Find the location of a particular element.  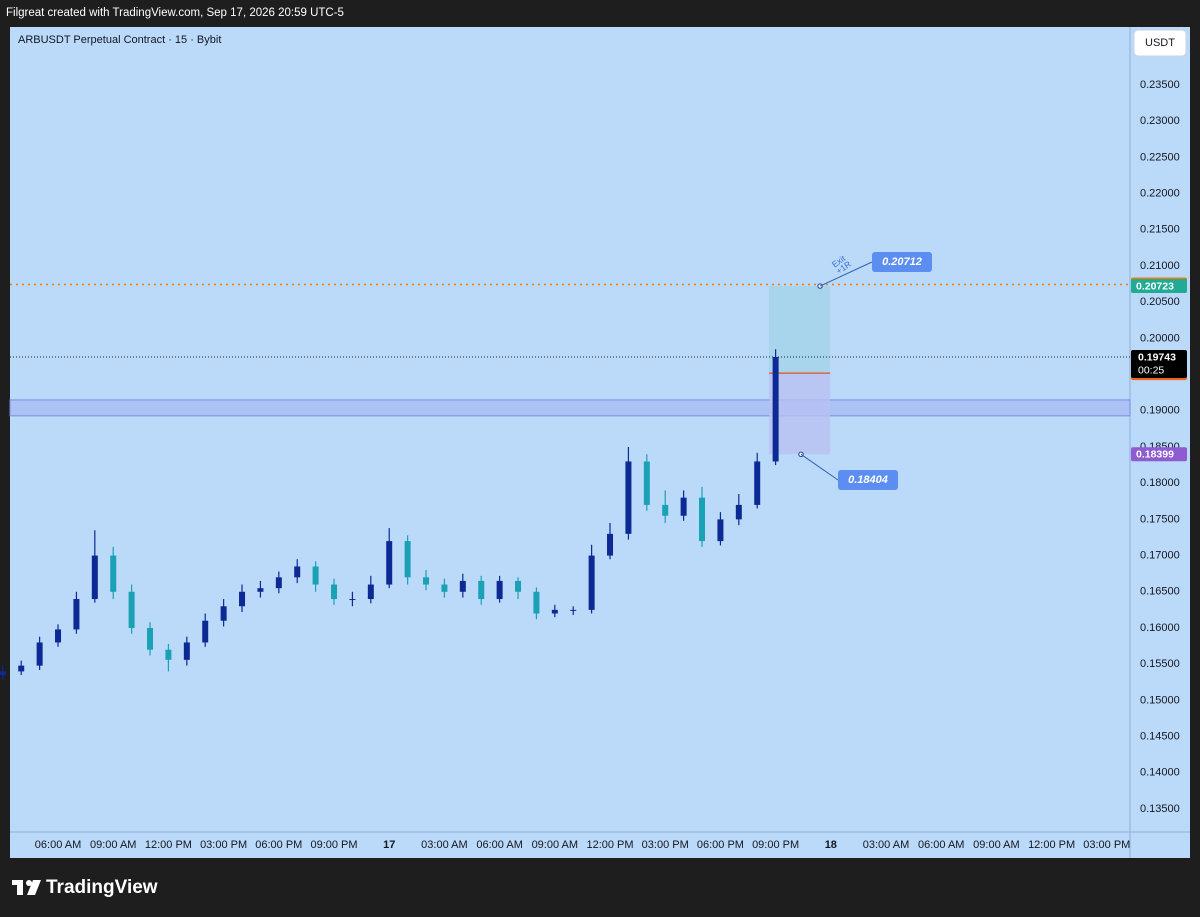

stop-label-box is located at coordinates (868, 480).